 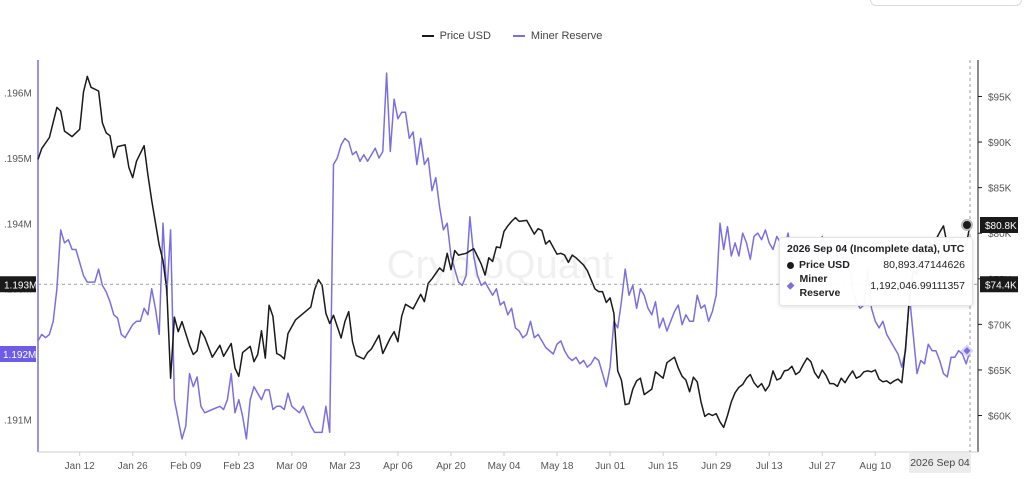 What do you see at coordinates (186, 466) in the screenshot?
I see `x-tick-label: Feb 09` at bounding box center [186, 466].